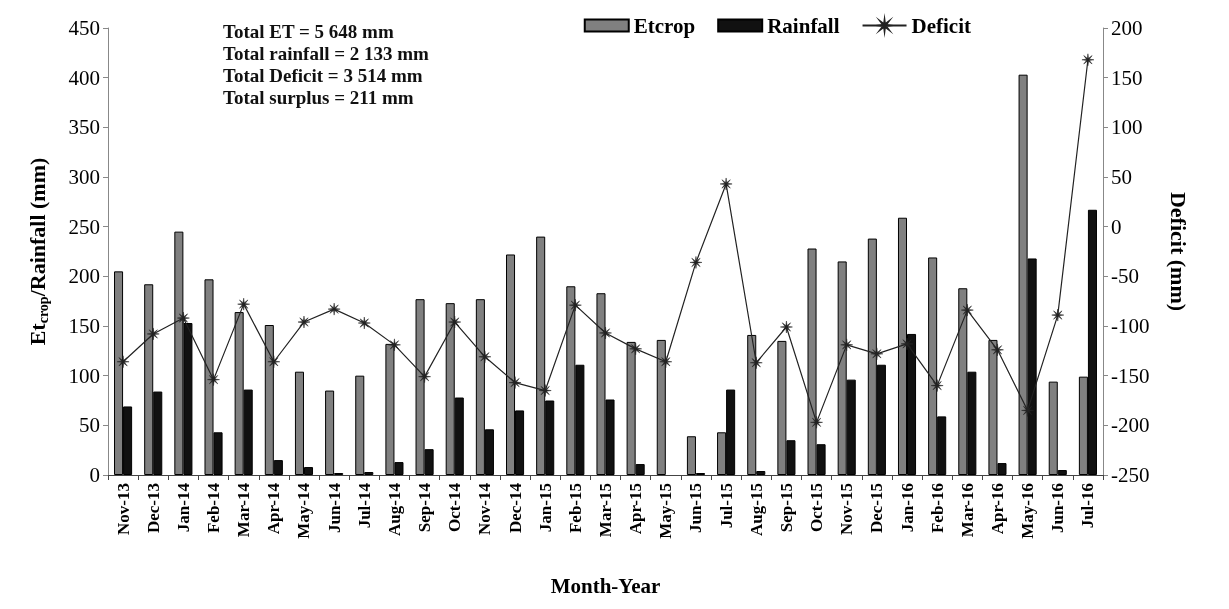 Image resolution: width=1229 pixels, height=609 pixels. What do you see at coordinates (877, 508) in the screenshot?
I see `x-tick-label: Dec-15` at bounding box center [877, 508].